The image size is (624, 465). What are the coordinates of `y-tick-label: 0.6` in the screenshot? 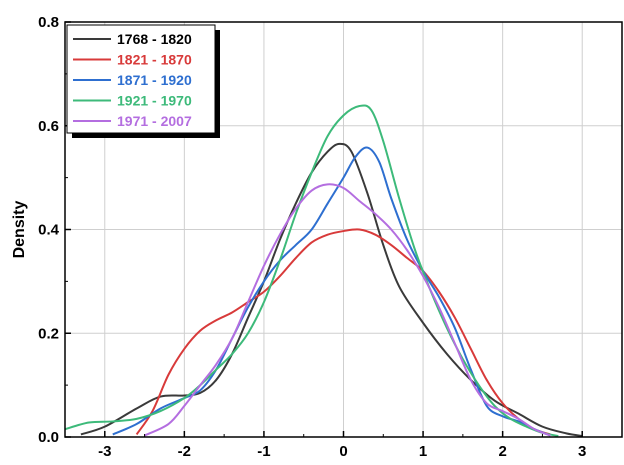 It's located at (48, 126).